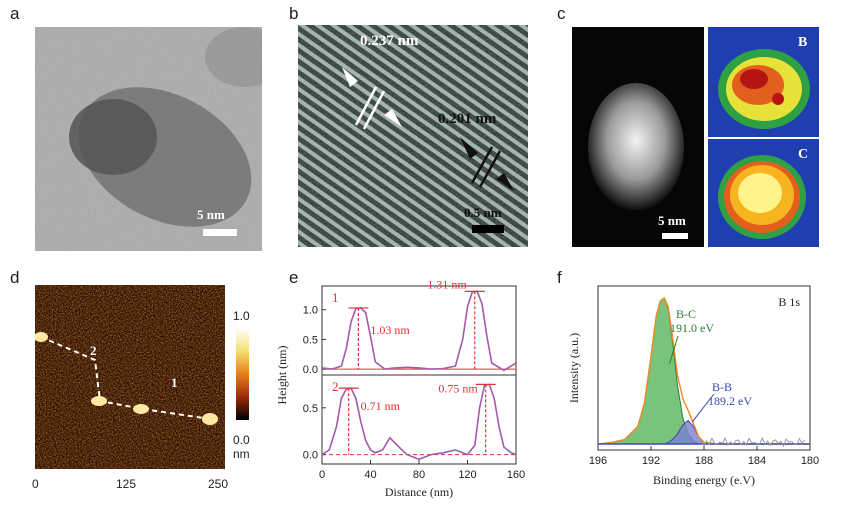  Describe the element at coordinates (447, 285) in the screenshot. I see `peak-annotation: 1.31 nm` at that location.